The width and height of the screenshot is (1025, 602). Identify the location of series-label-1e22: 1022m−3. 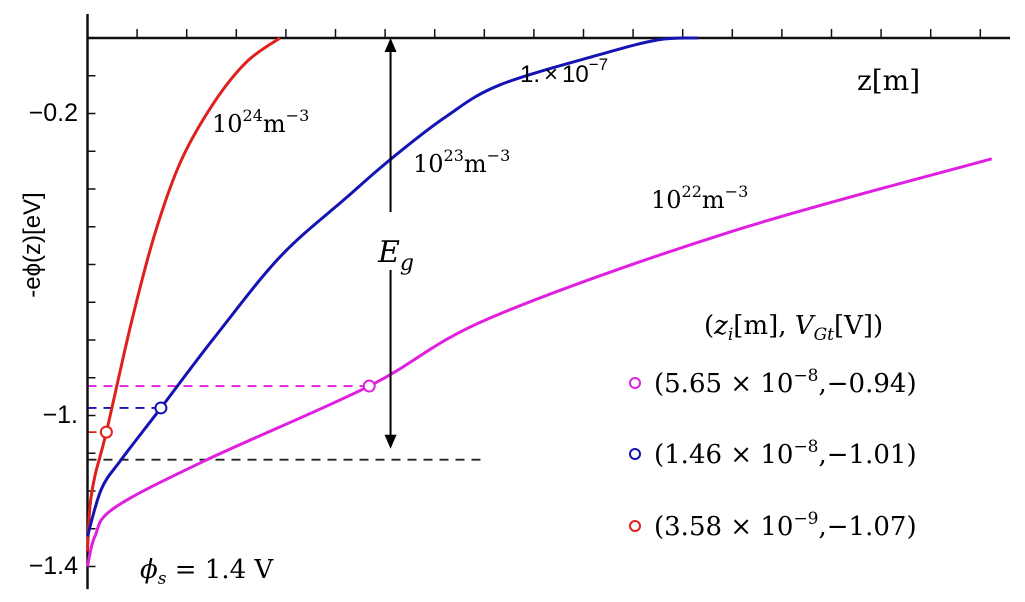
(699, 198).